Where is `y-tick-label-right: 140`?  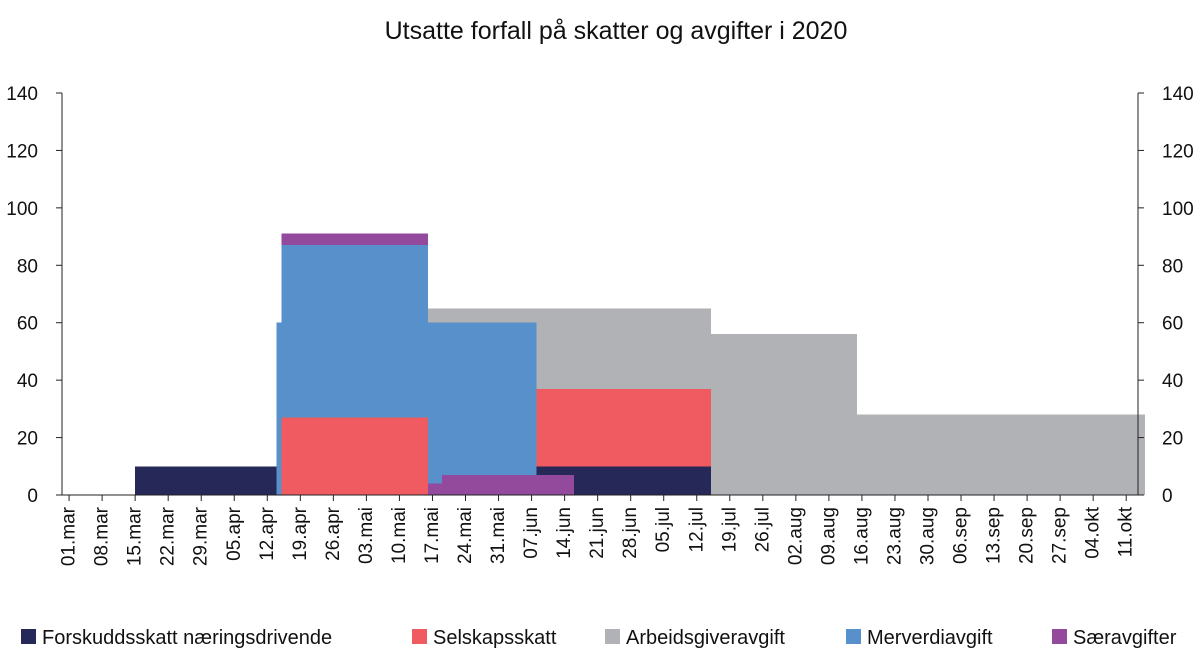
y-tick-label-right: 140 is located at coordinates (1178, 94).